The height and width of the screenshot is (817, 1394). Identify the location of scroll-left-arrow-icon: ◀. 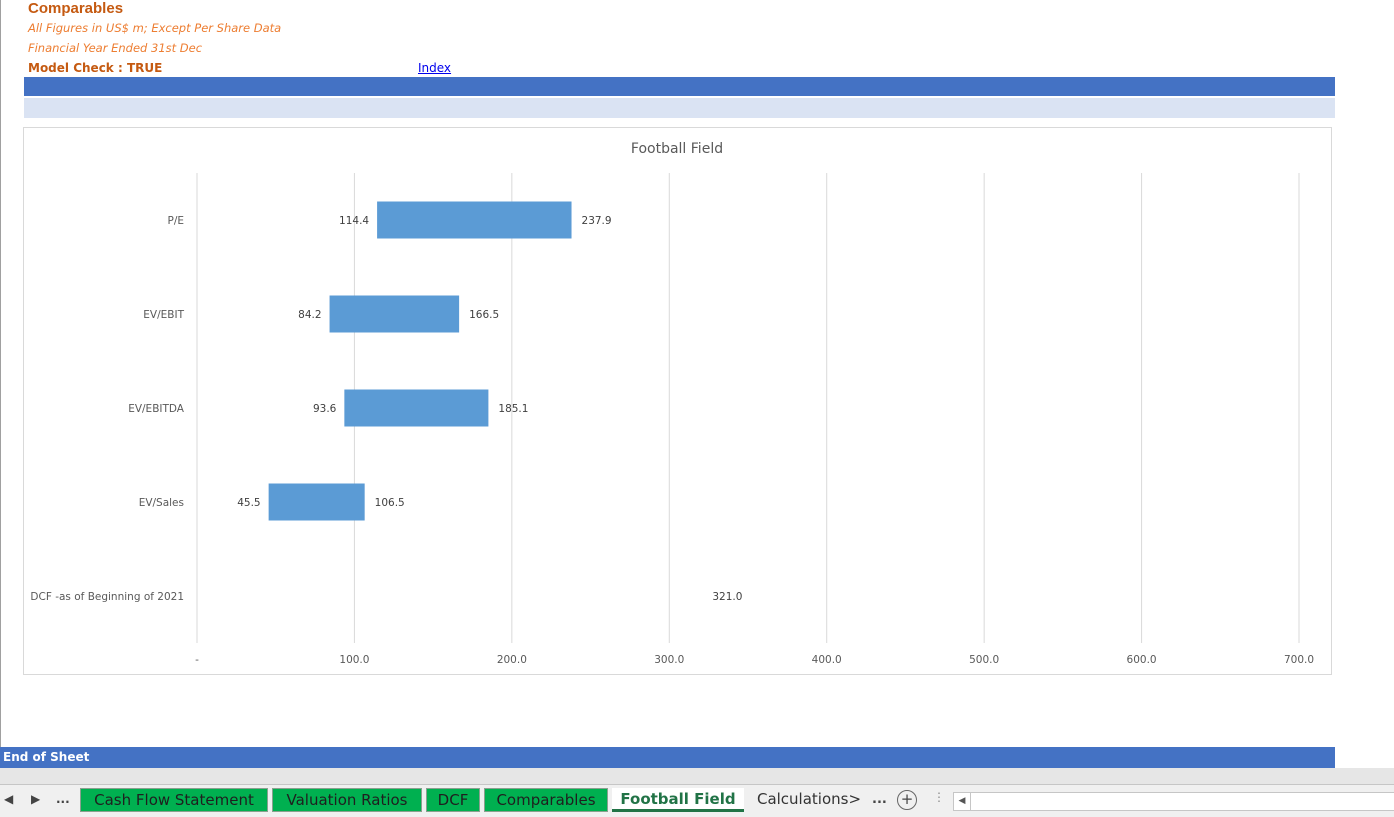
(962, 801).